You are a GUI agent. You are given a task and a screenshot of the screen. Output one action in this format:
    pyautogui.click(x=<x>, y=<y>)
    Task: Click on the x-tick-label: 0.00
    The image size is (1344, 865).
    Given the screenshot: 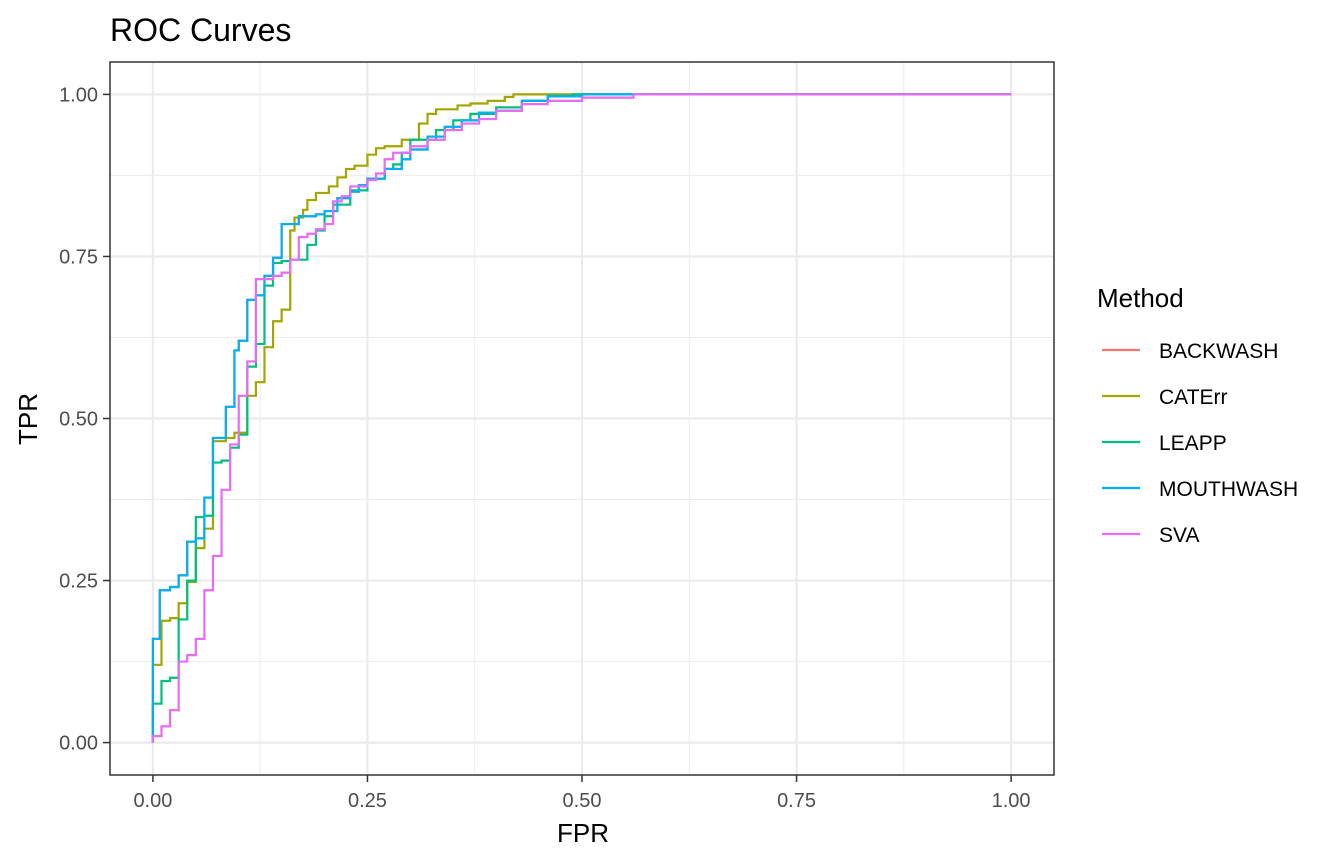 What is the action you would take?
    pyautogui.click(x=152, y=801)
    